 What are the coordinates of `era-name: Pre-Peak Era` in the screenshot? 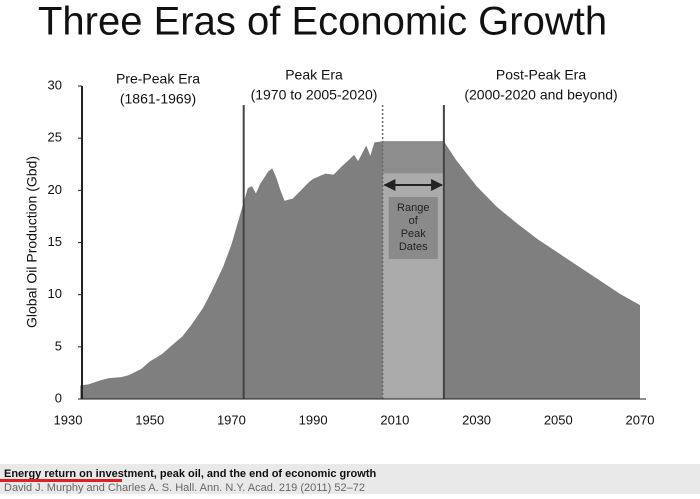 It's located at (158, 79).